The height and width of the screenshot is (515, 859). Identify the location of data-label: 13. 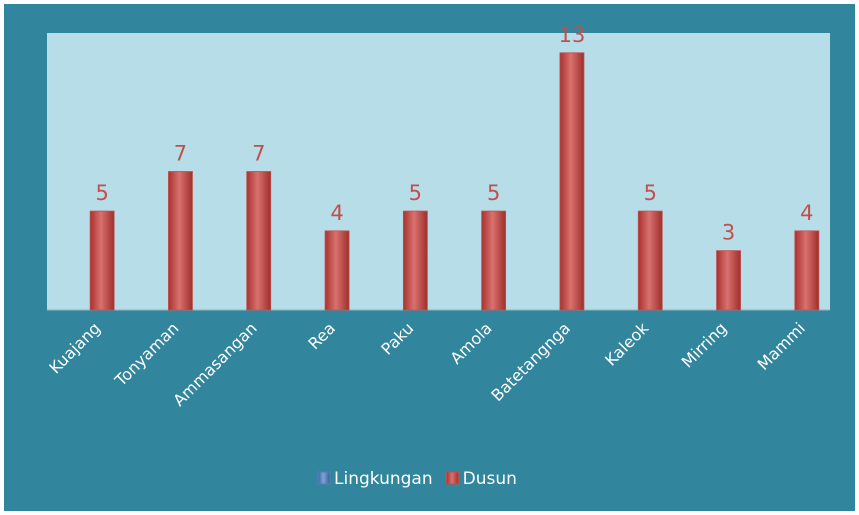
(572, 35).